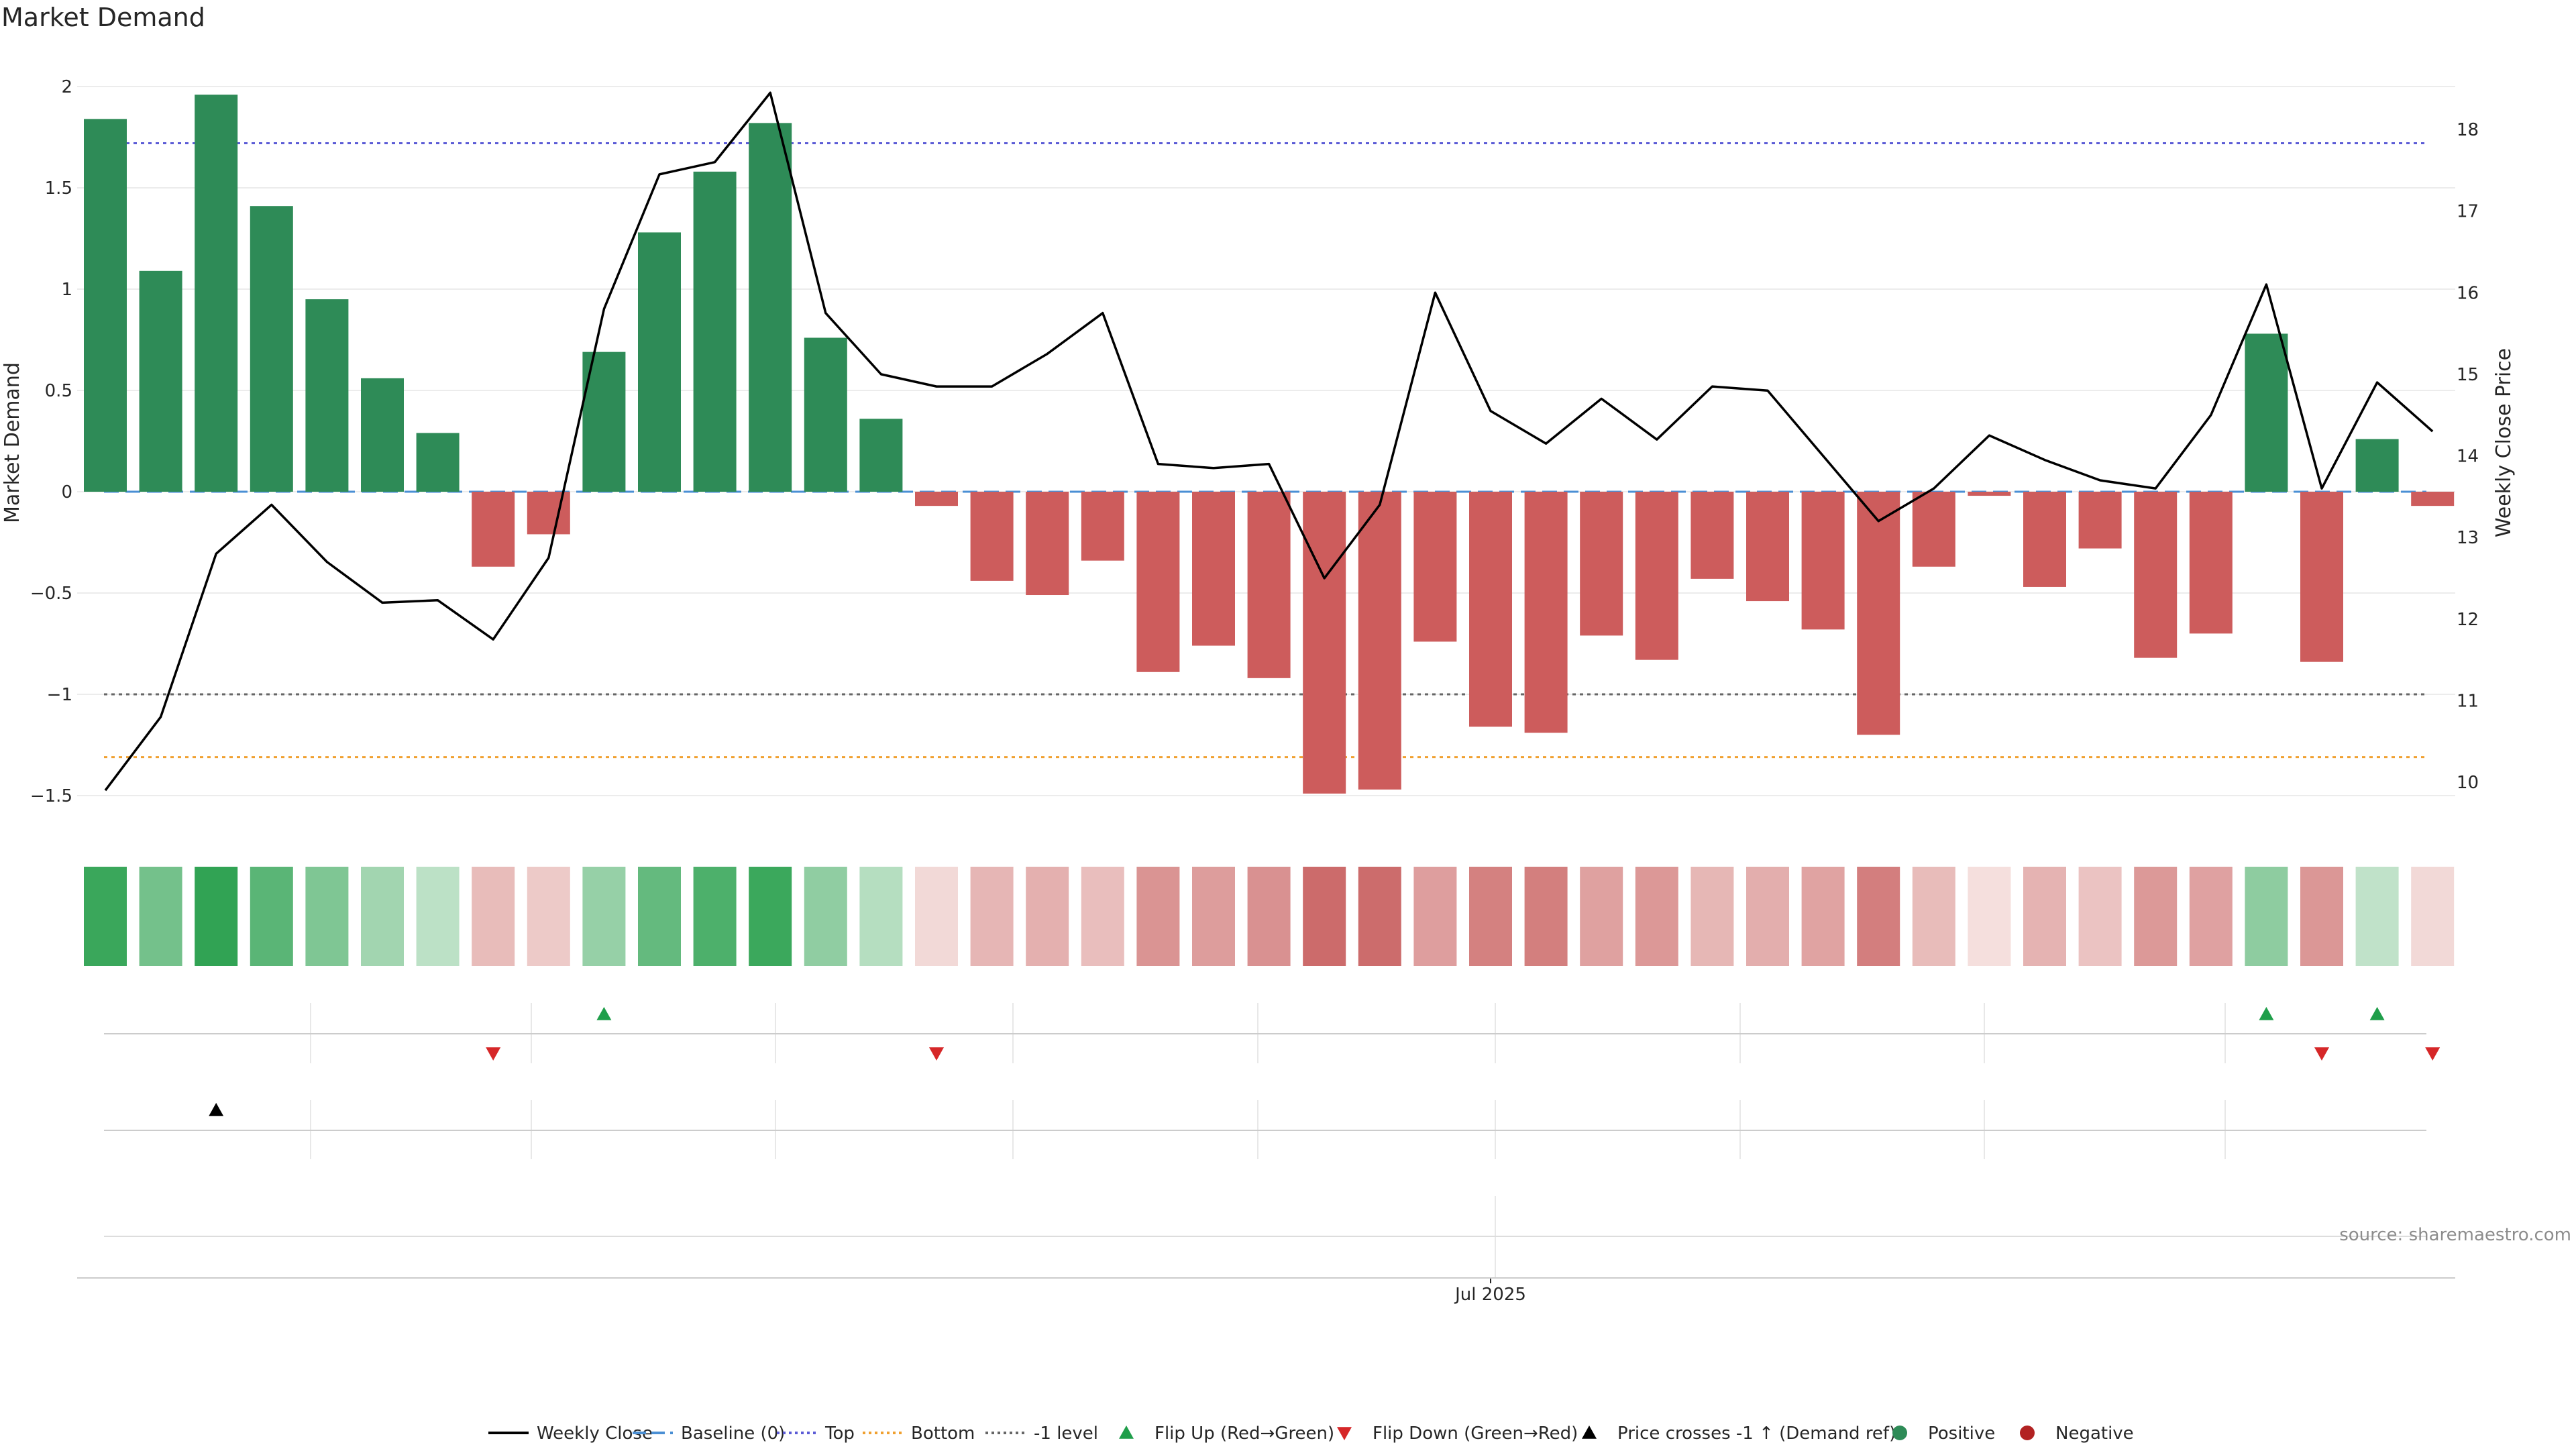 This screenshot has height=1449, width=2576. I want to click on legend-item: Price crosses -1 ↑ (Demand ref), so click(1739, 1434).